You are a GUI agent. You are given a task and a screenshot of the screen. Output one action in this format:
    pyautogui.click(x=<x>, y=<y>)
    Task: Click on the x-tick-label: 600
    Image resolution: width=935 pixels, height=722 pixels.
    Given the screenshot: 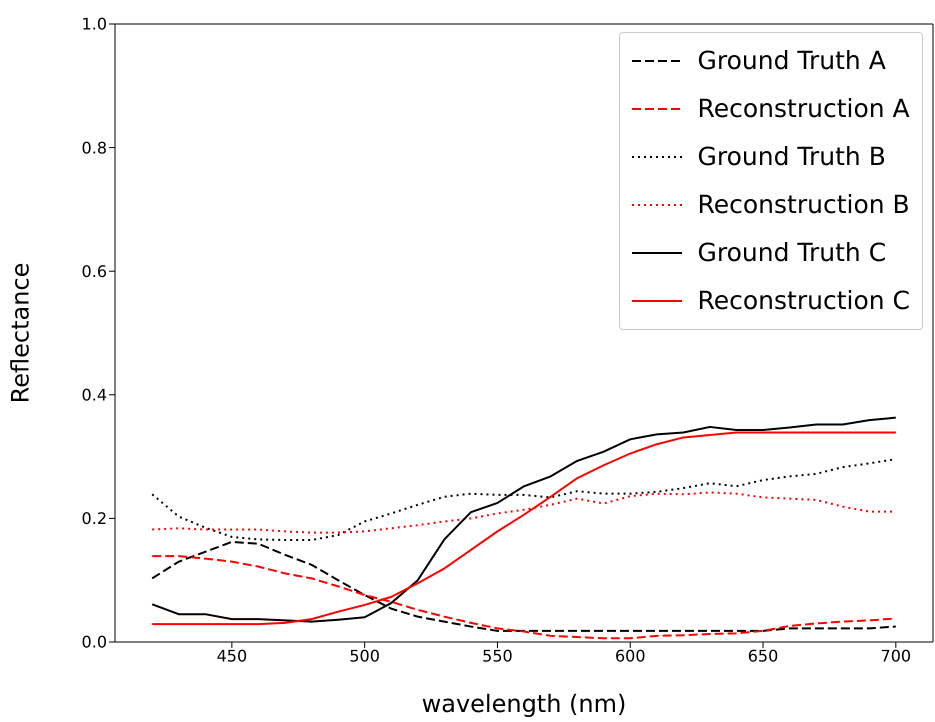 What is the action you would take?
    pyautogui.click(x=630, y=656)
    